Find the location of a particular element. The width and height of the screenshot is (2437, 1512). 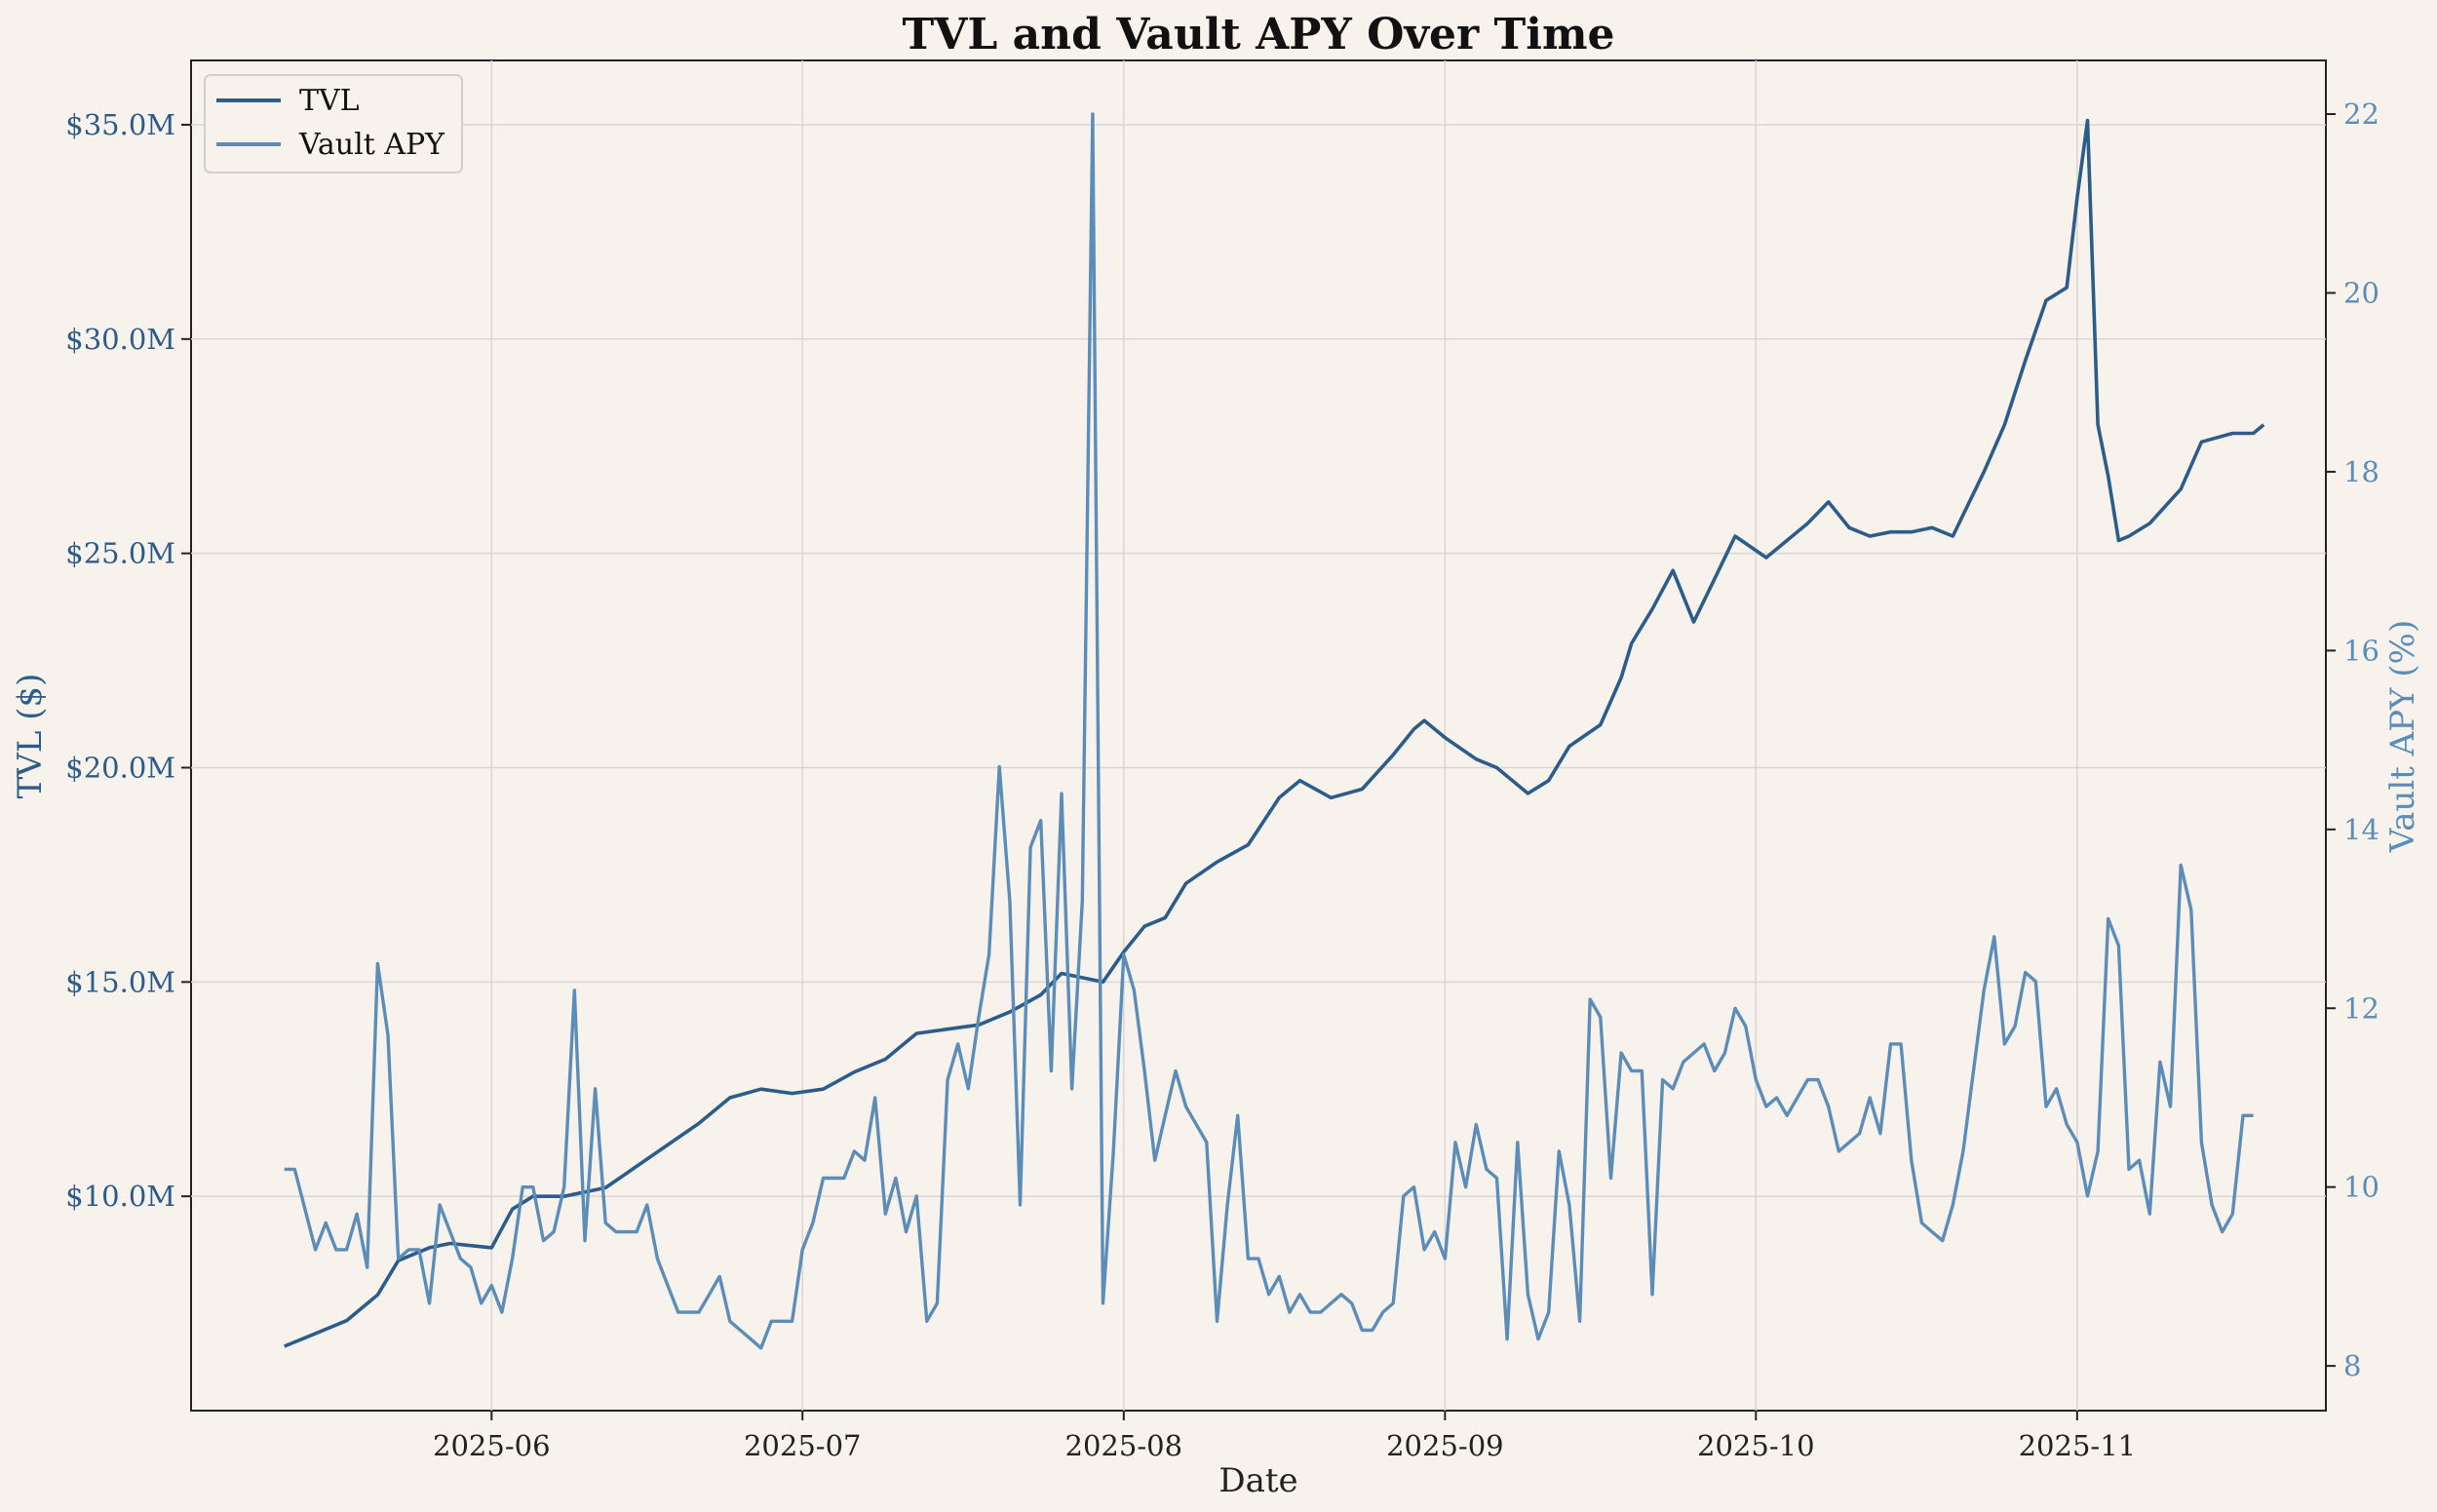

y-axis-right-label: Vault APY (%) is located at coordinates (2402, 736).